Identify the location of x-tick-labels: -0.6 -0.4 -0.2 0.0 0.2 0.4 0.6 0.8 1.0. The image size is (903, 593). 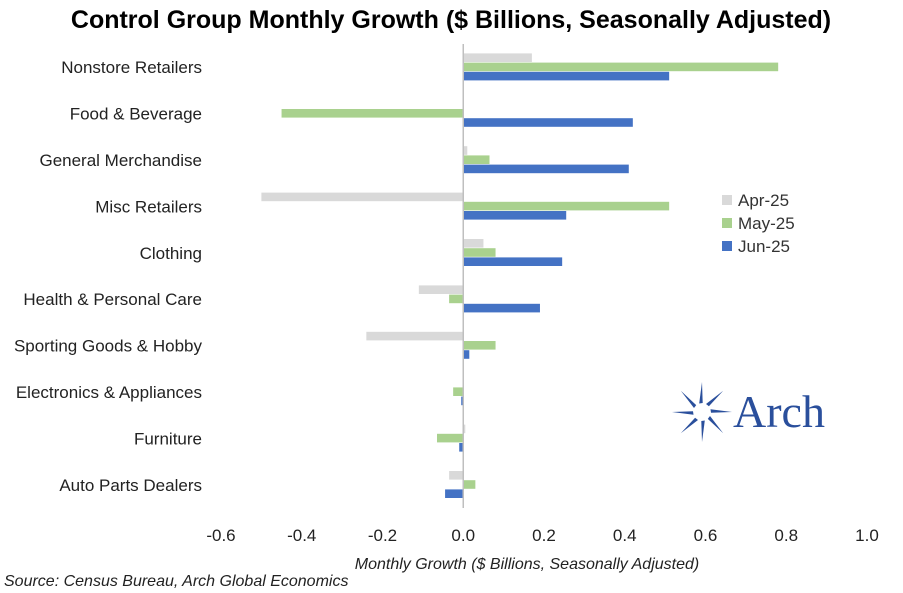
(542, 535).